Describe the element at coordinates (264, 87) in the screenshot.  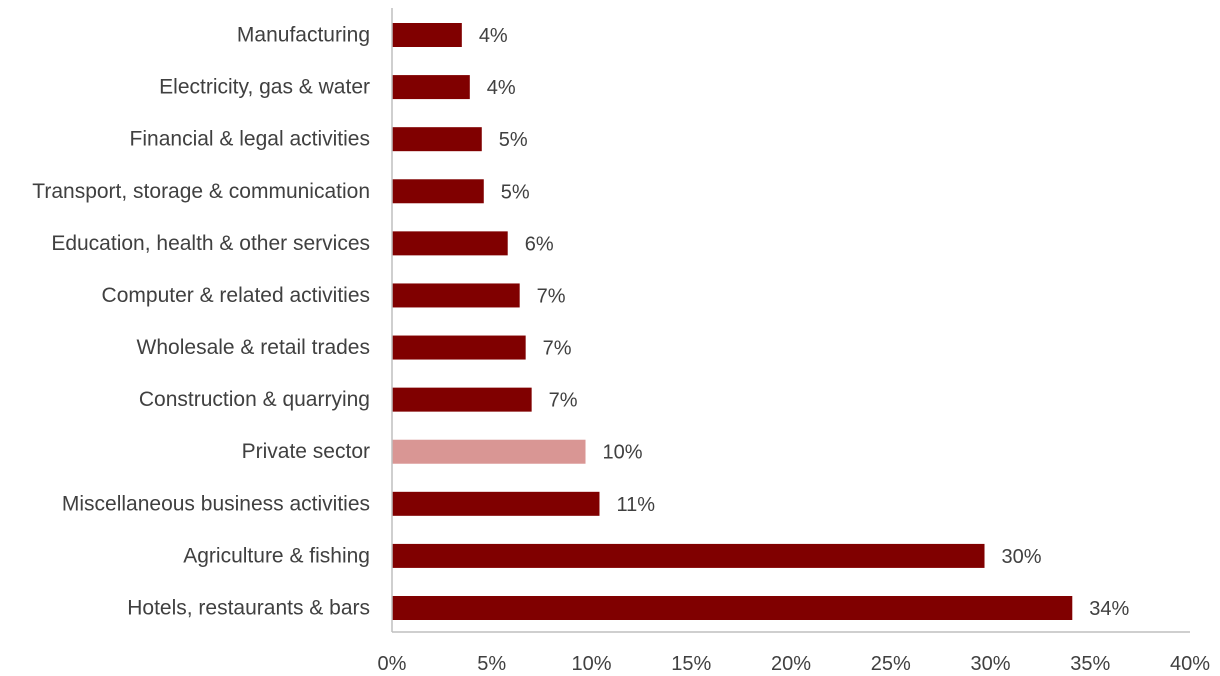
I see `category-label-electricity-gas-water: Electricity, gas & water` at that location.